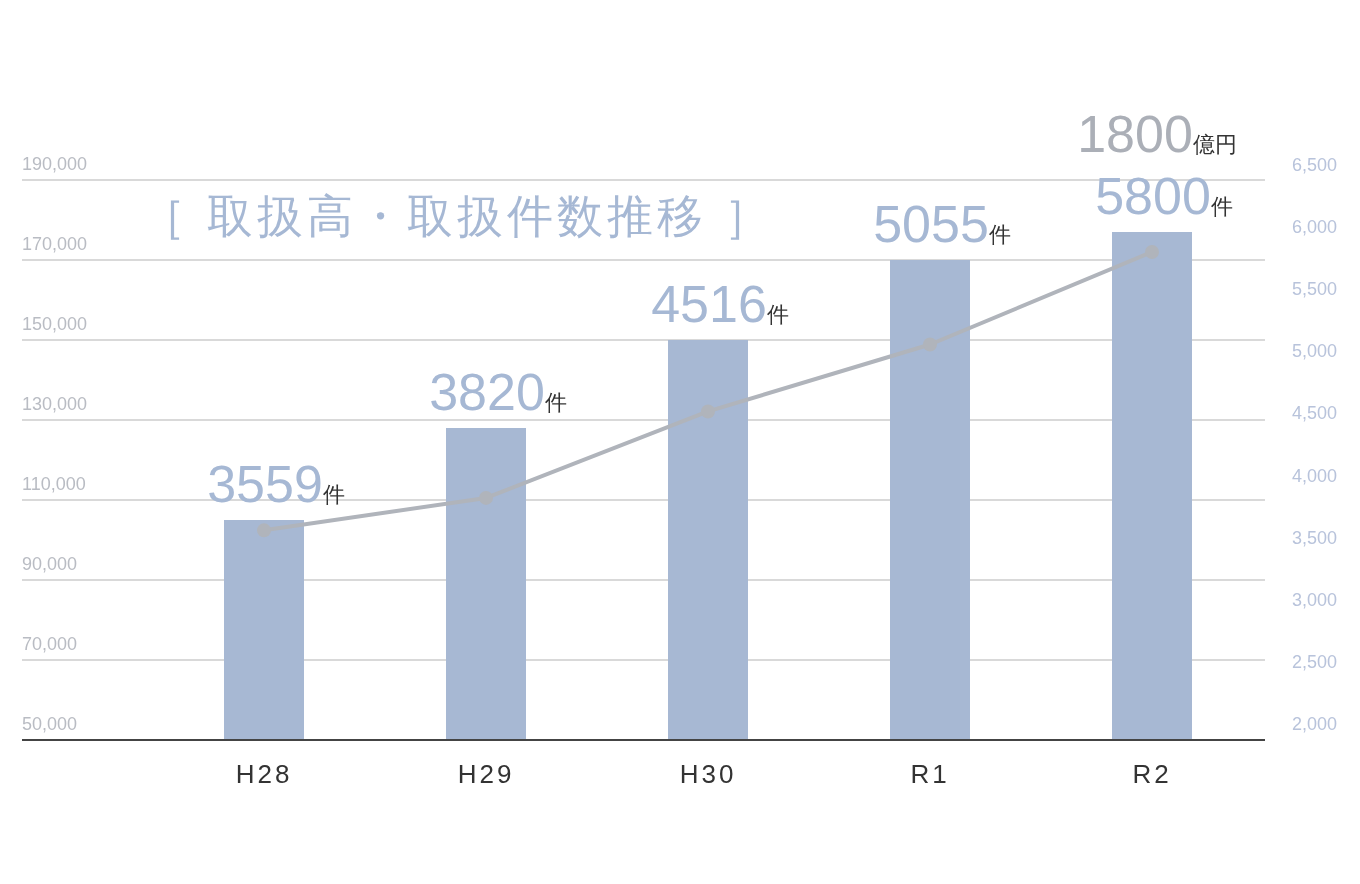 This screenshot has width=1360, height=884. I want to click on y2-tick-label: 3,500, so click(1314, 537).